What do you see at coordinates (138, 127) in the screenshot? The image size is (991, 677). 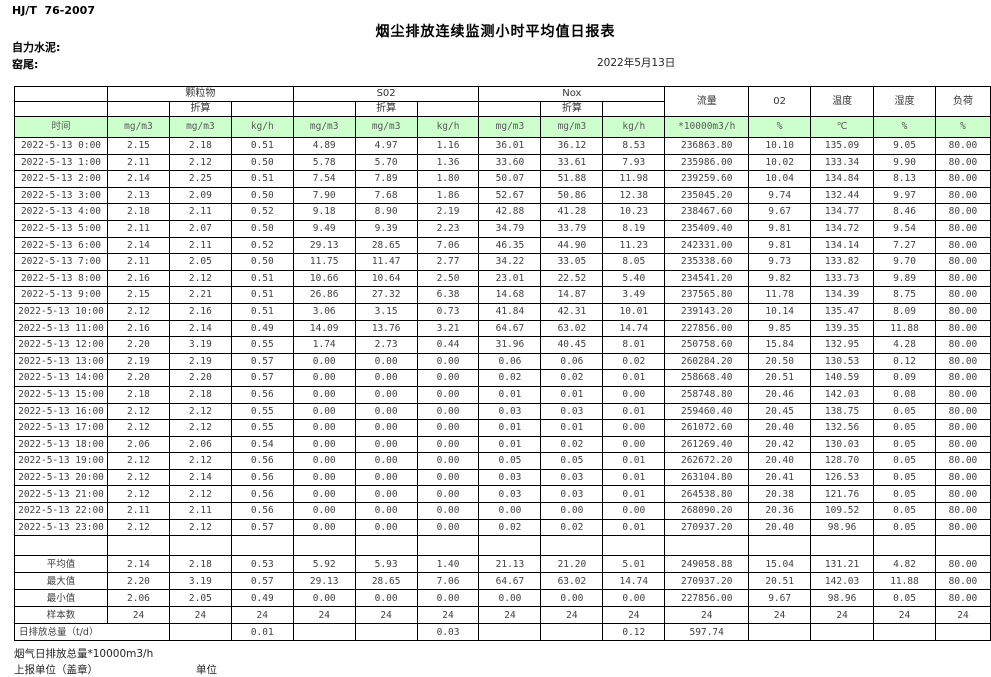 I see `unit-pm: mg/m3` at bounding box center [138, 127].